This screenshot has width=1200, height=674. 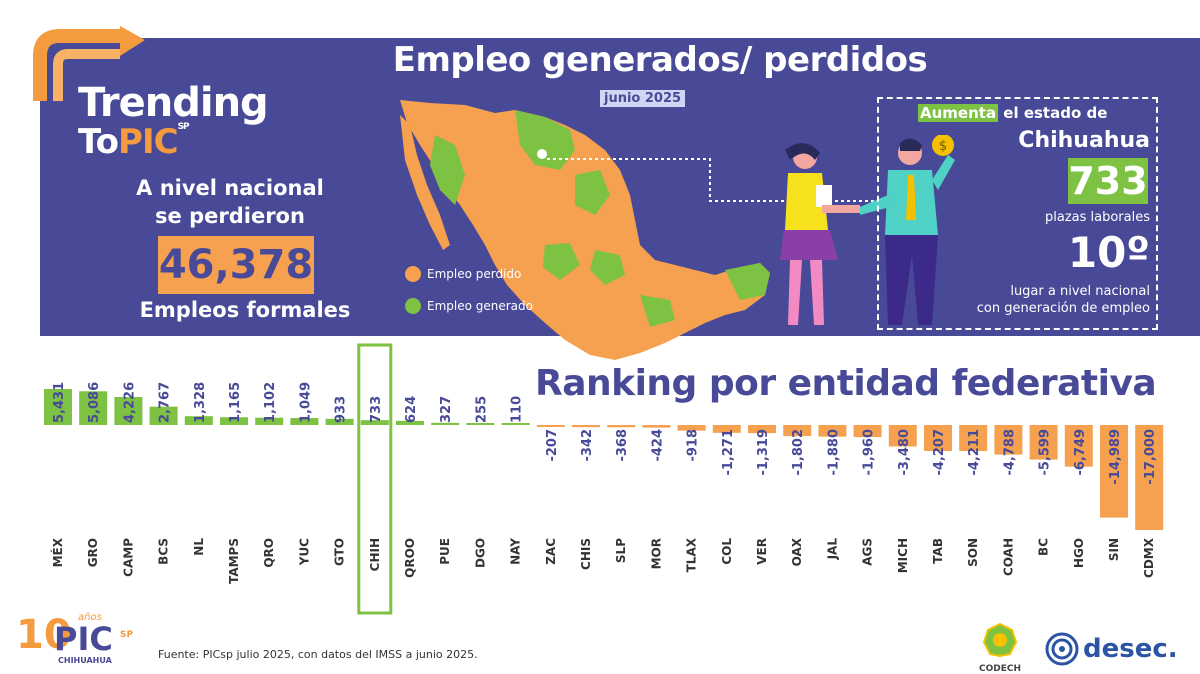 What do you see at coordinates (165, 402) in the screenshot?
I see `value-label-bcs: 2,767` at bounding box center [165, 402].